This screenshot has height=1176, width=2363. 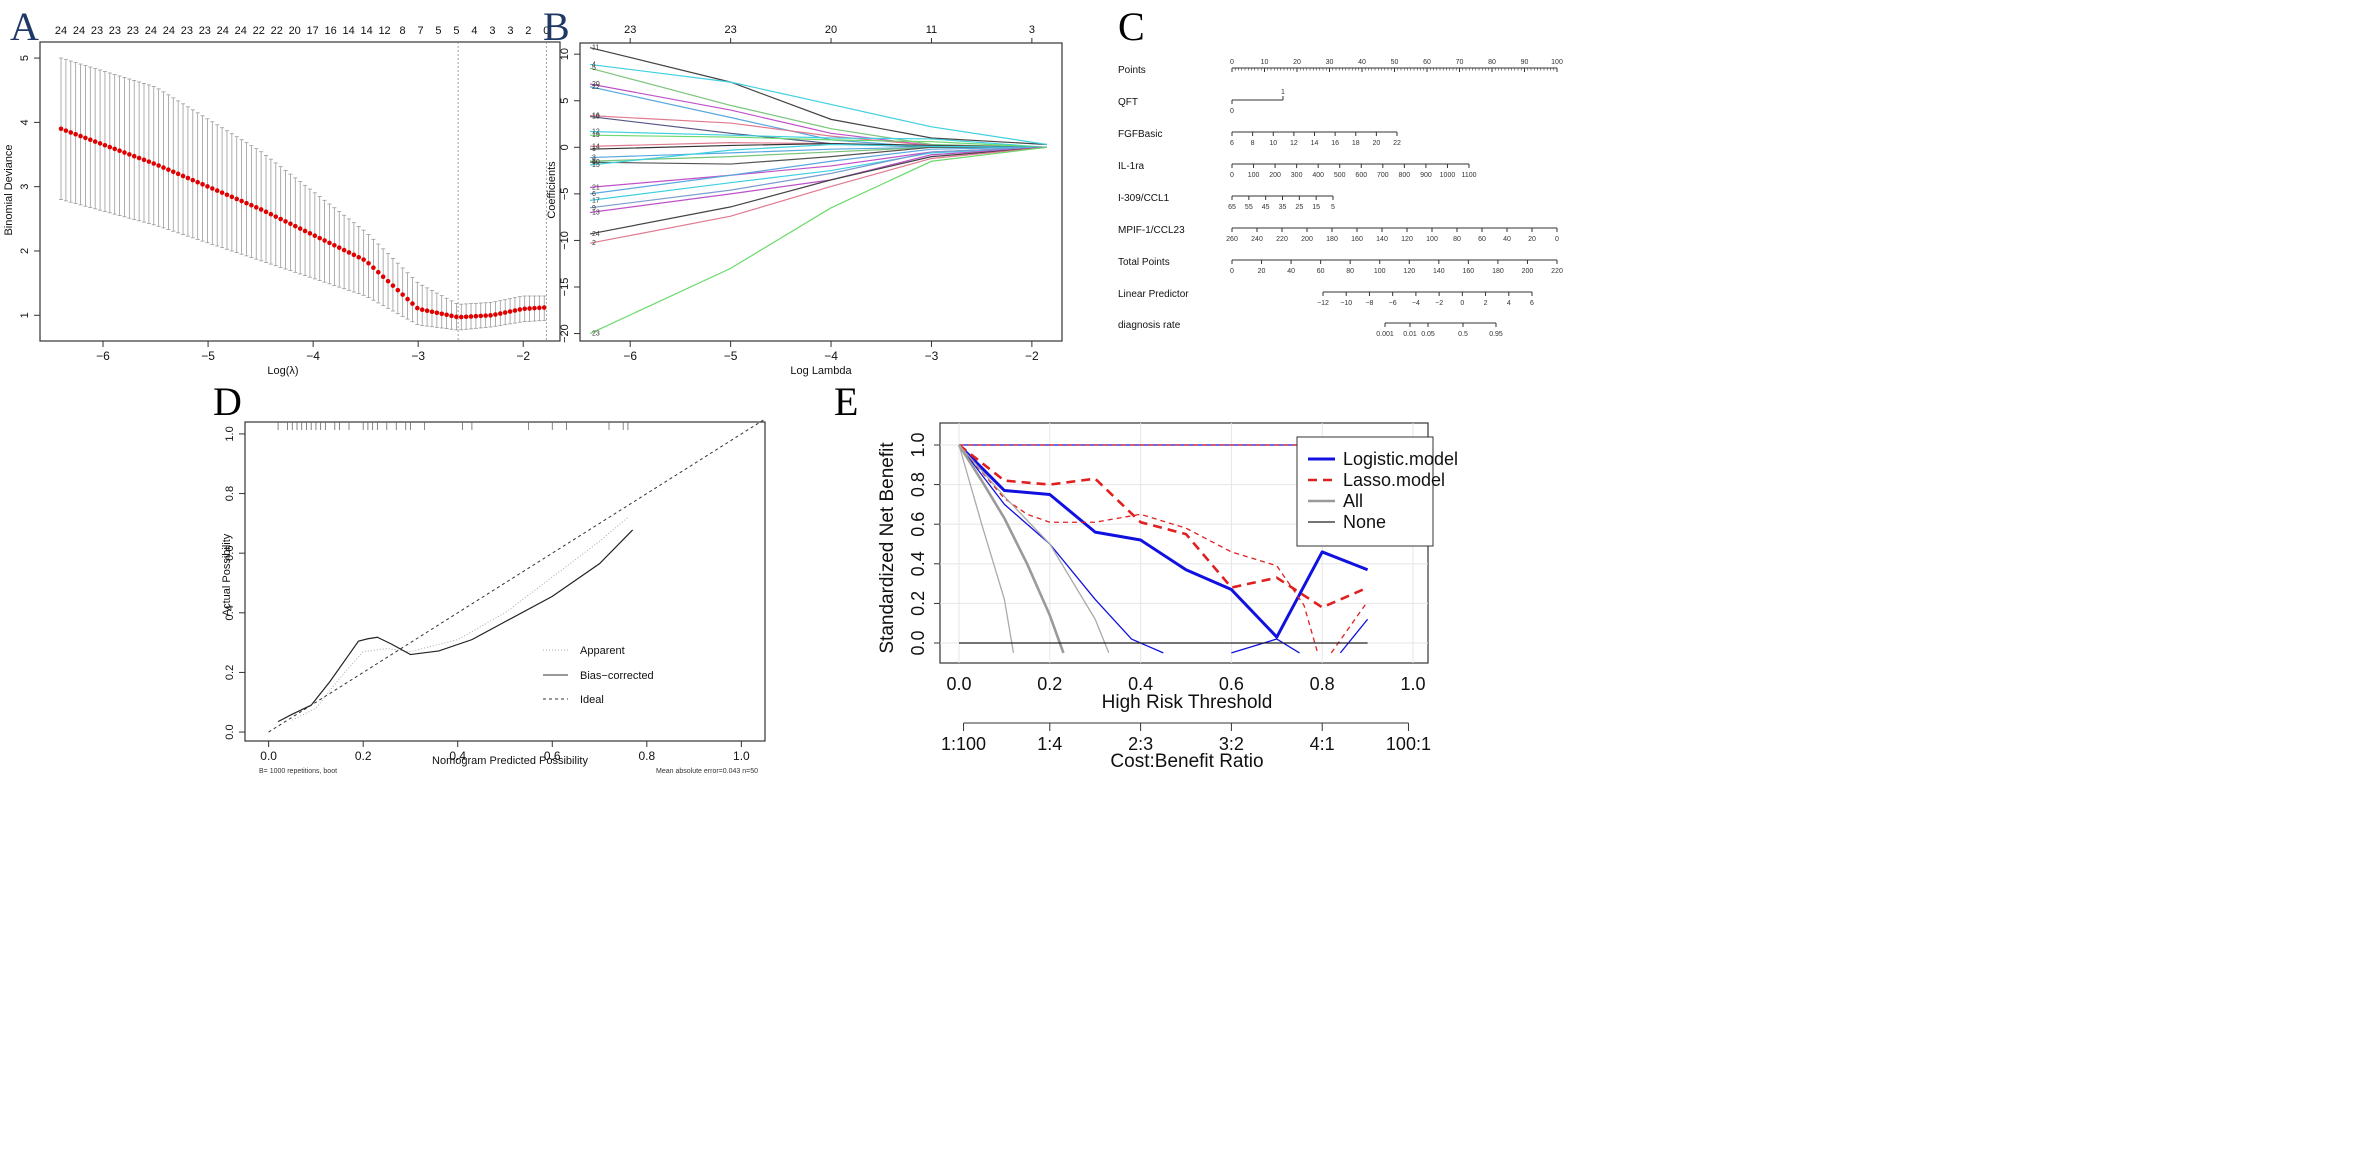 I want to click on y-tick-label: 1, so click(x=25, y=315).